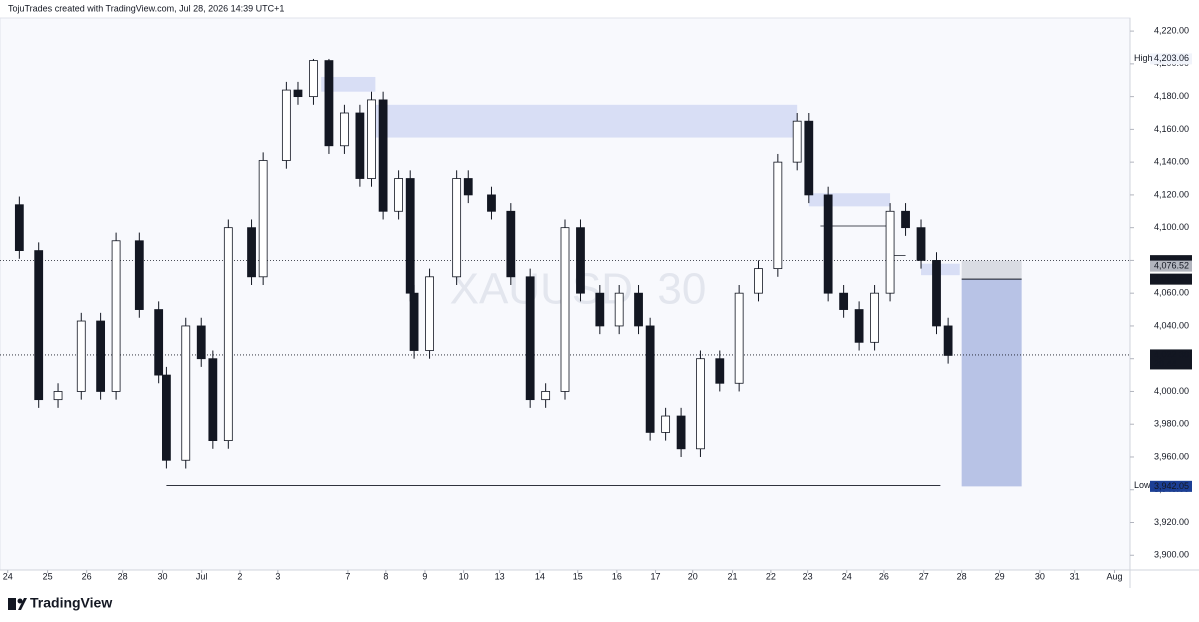 The height and width of the screenshot is (622, 1199). What do you see at coordinates (991, 270) in the screenshot?
I see `stop-zone` at bounding box center [991, 270].